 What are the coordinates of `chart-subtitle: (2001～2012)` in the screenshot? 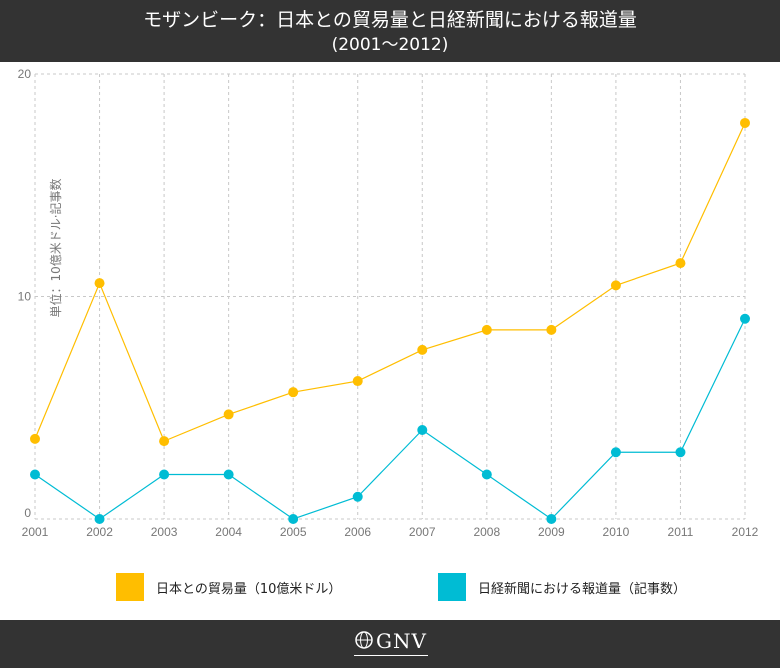 It's located at (390, 45).